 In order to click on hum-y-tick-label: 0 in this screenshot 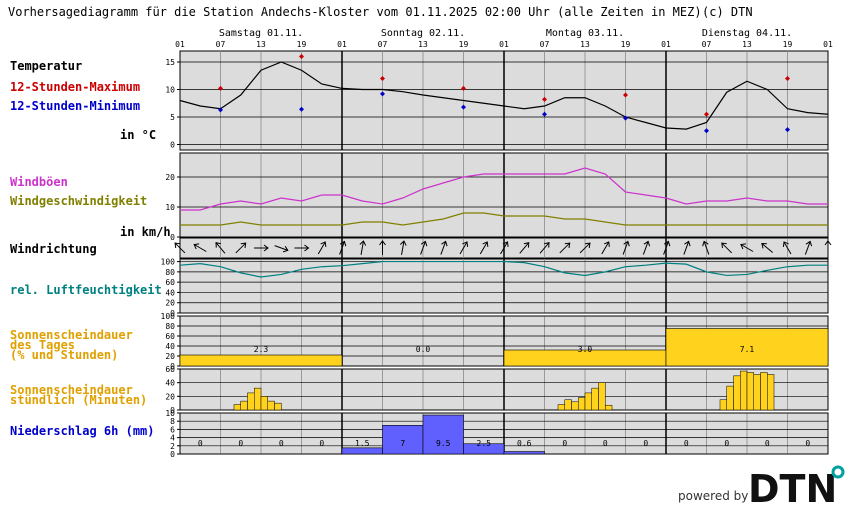, I will do `click(172, 313)`.